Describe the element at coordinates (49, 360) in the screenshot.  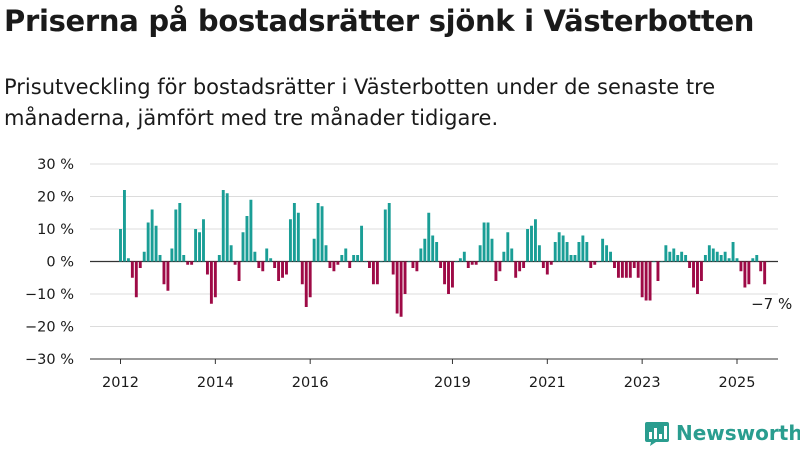
I see `y-tick-label: −30 %` at that location.